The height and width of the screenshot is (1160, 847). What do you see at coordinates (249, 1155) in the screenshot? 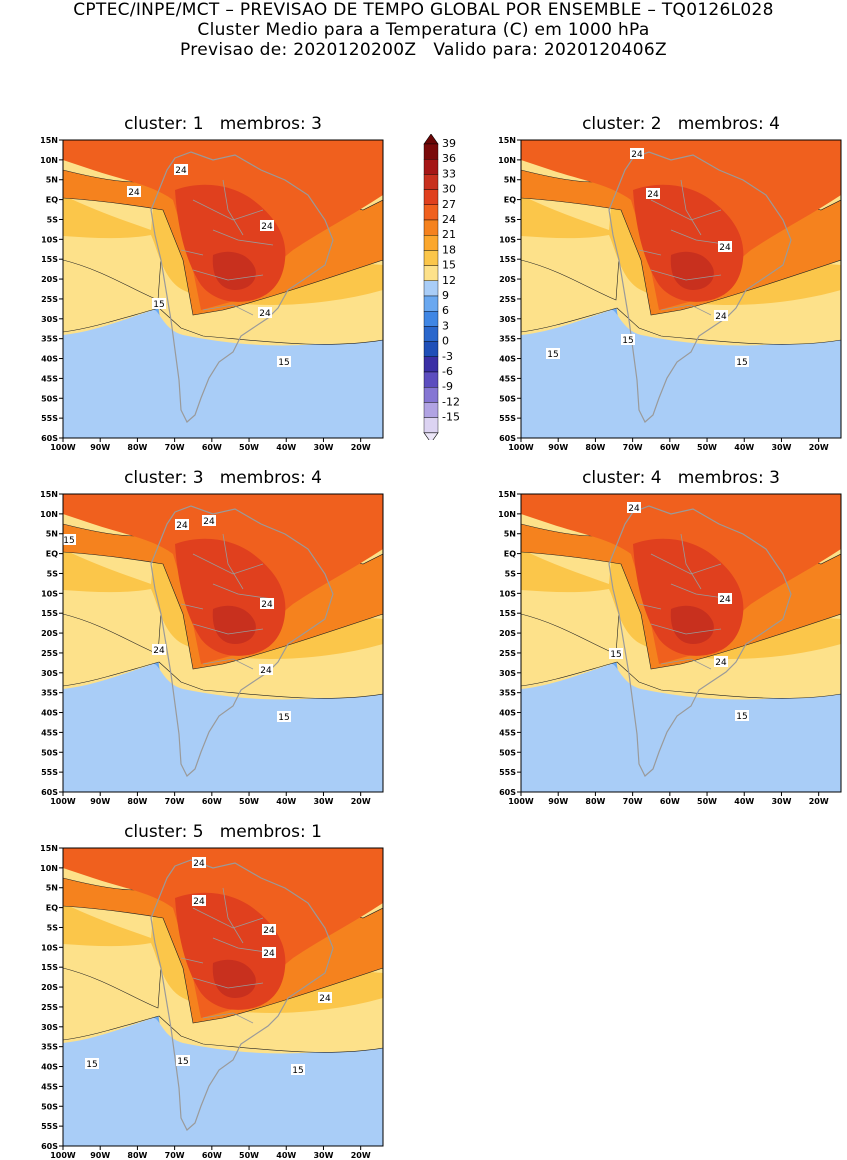
I see `lon-label: 50W` at bounding box center [249, 1155].